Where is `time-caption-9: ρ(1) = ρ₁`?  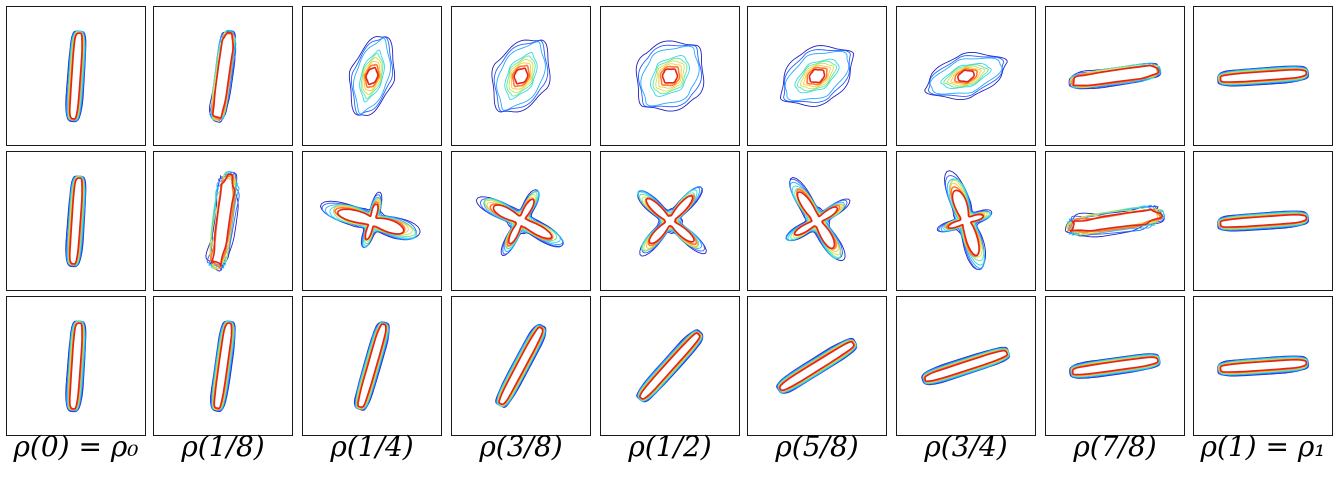
time-caption-9: ρ(1) = ρ₁ is located at coordinates (1263, 446).